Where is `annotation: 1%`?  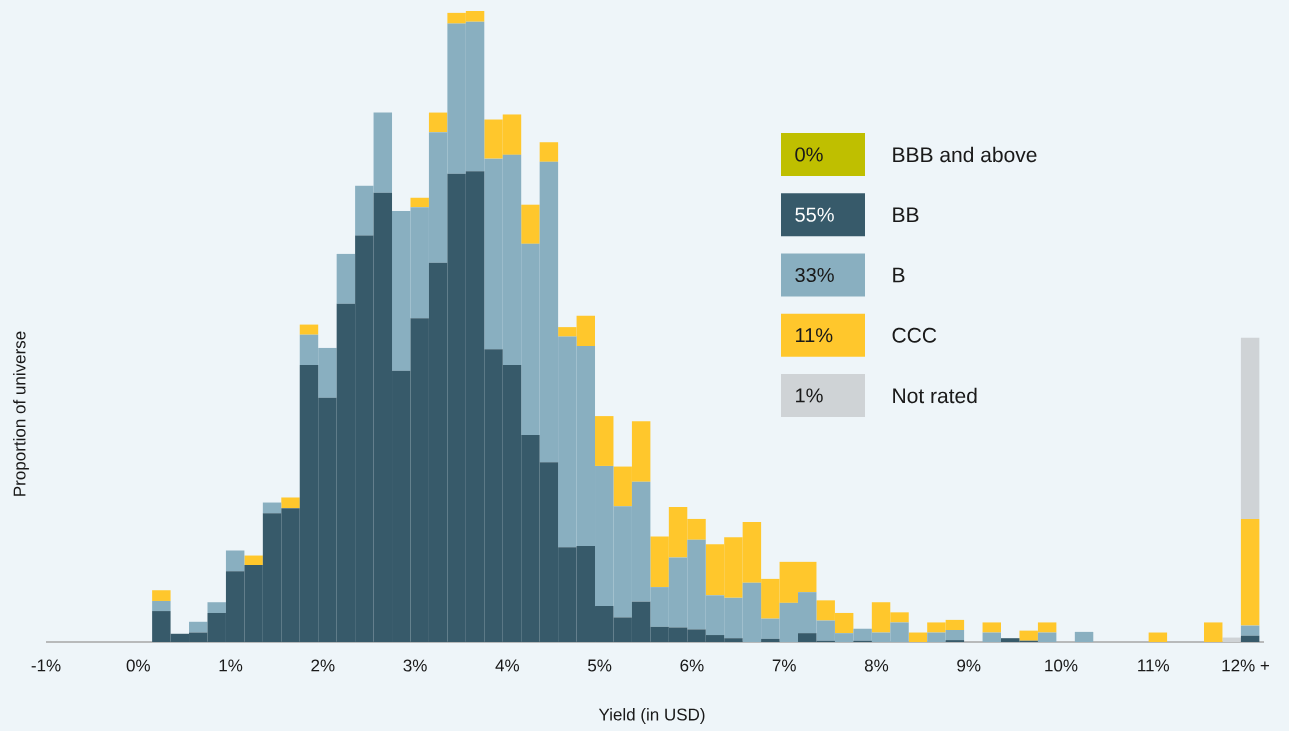
annotation: 1% is located at coordinates (809, 395).